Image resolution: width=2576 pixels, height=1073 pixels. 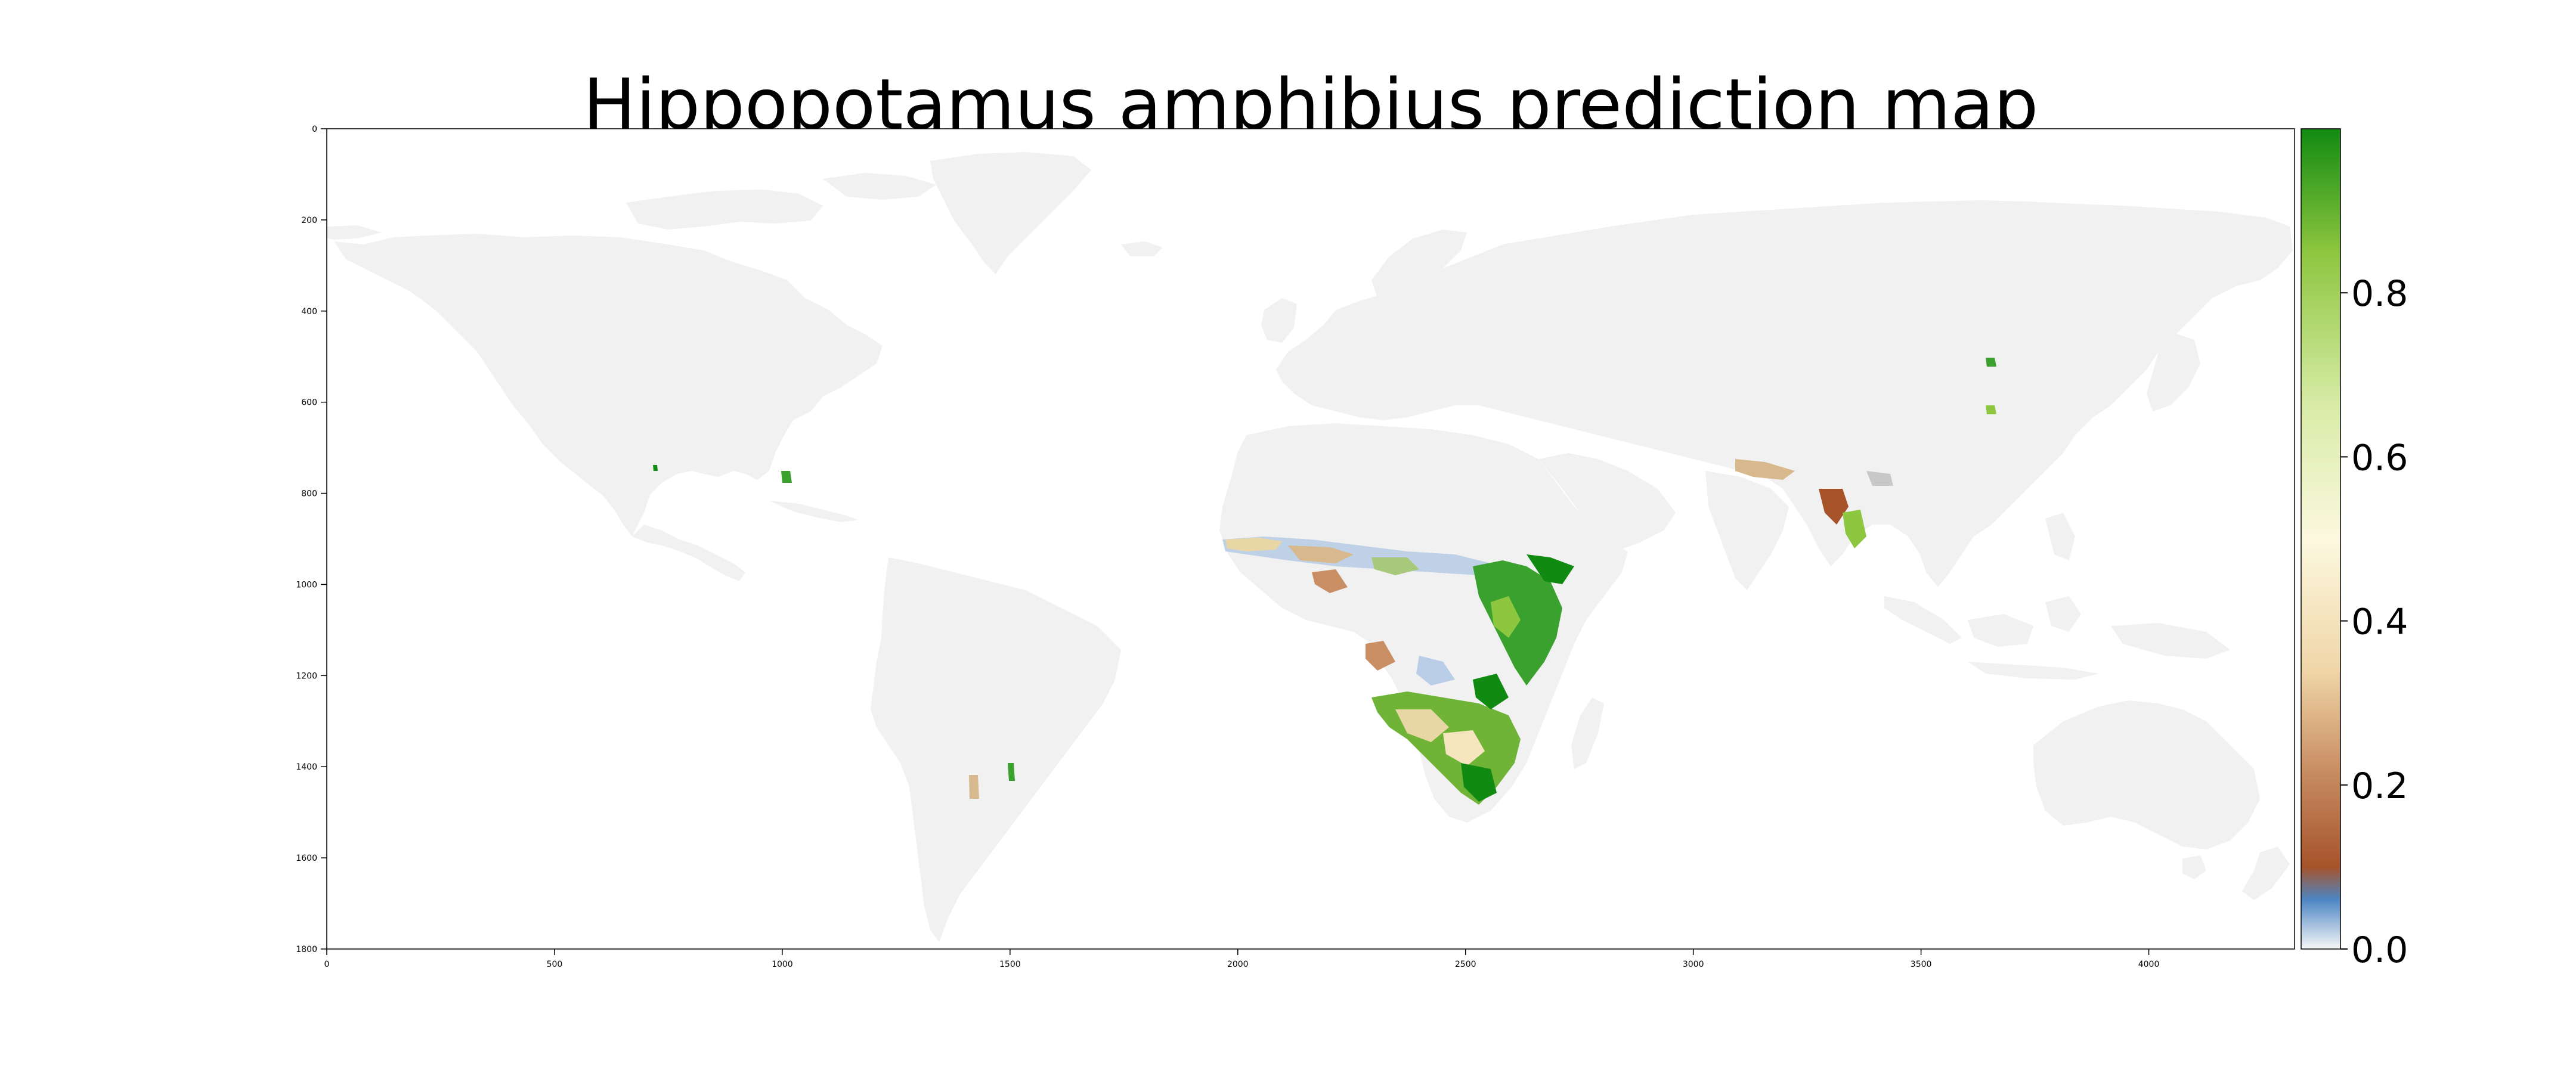 What do you see at coordinates (309, 312) in the screenshot?
I see `y-tick-label: 400` at bounding box center [309, 312].